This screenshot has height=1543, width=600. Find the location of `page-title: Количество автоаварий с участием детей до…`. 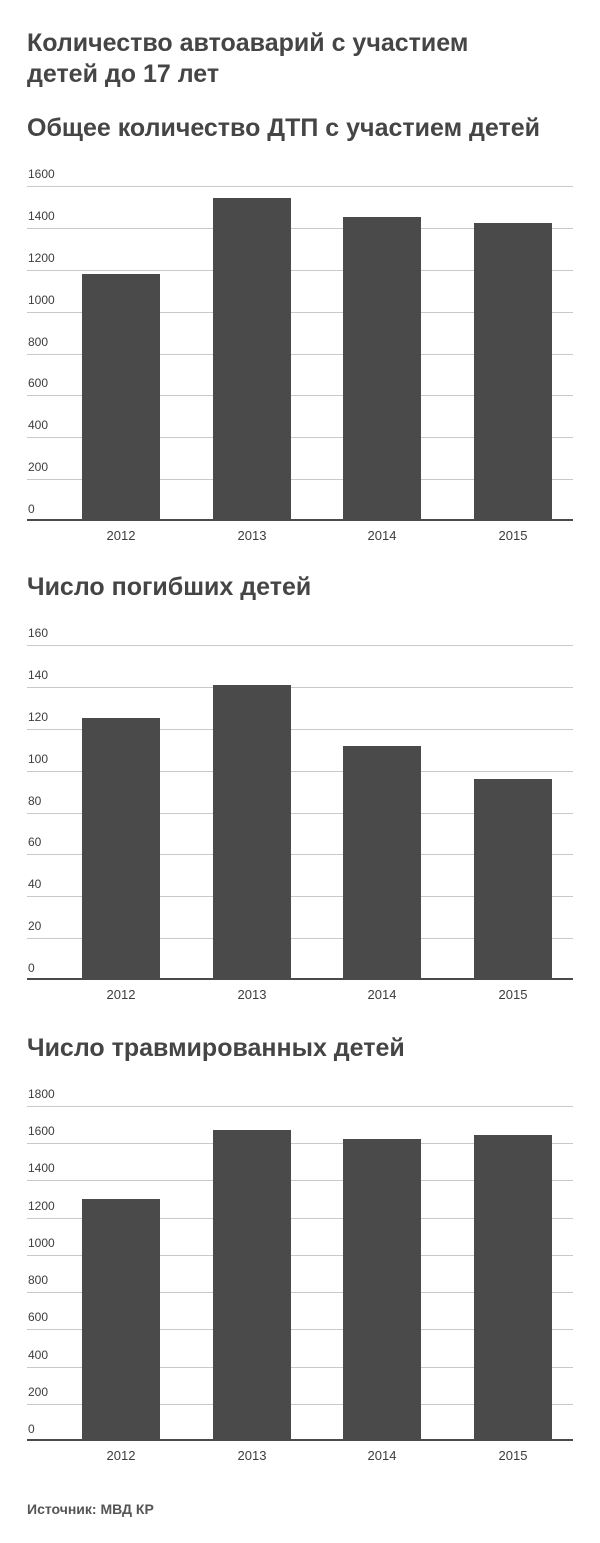

page-title: Количество автоаварий с участием детей до… is located at coordinates (300, 59).